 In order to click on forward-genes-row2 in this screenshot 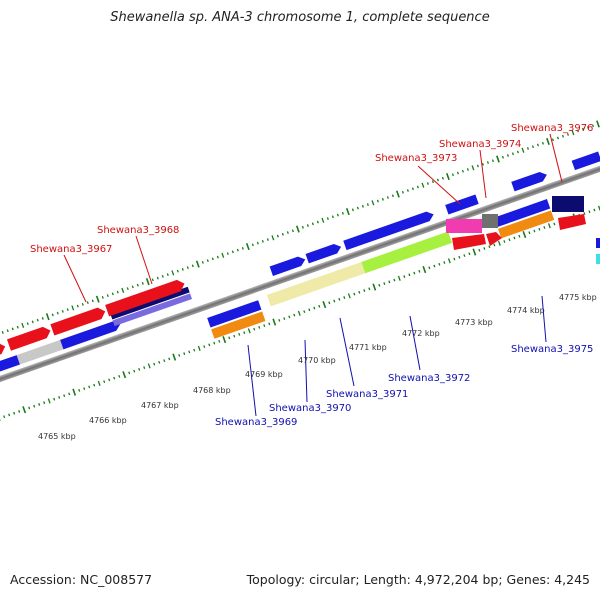, I will do `click(93, 321)`.